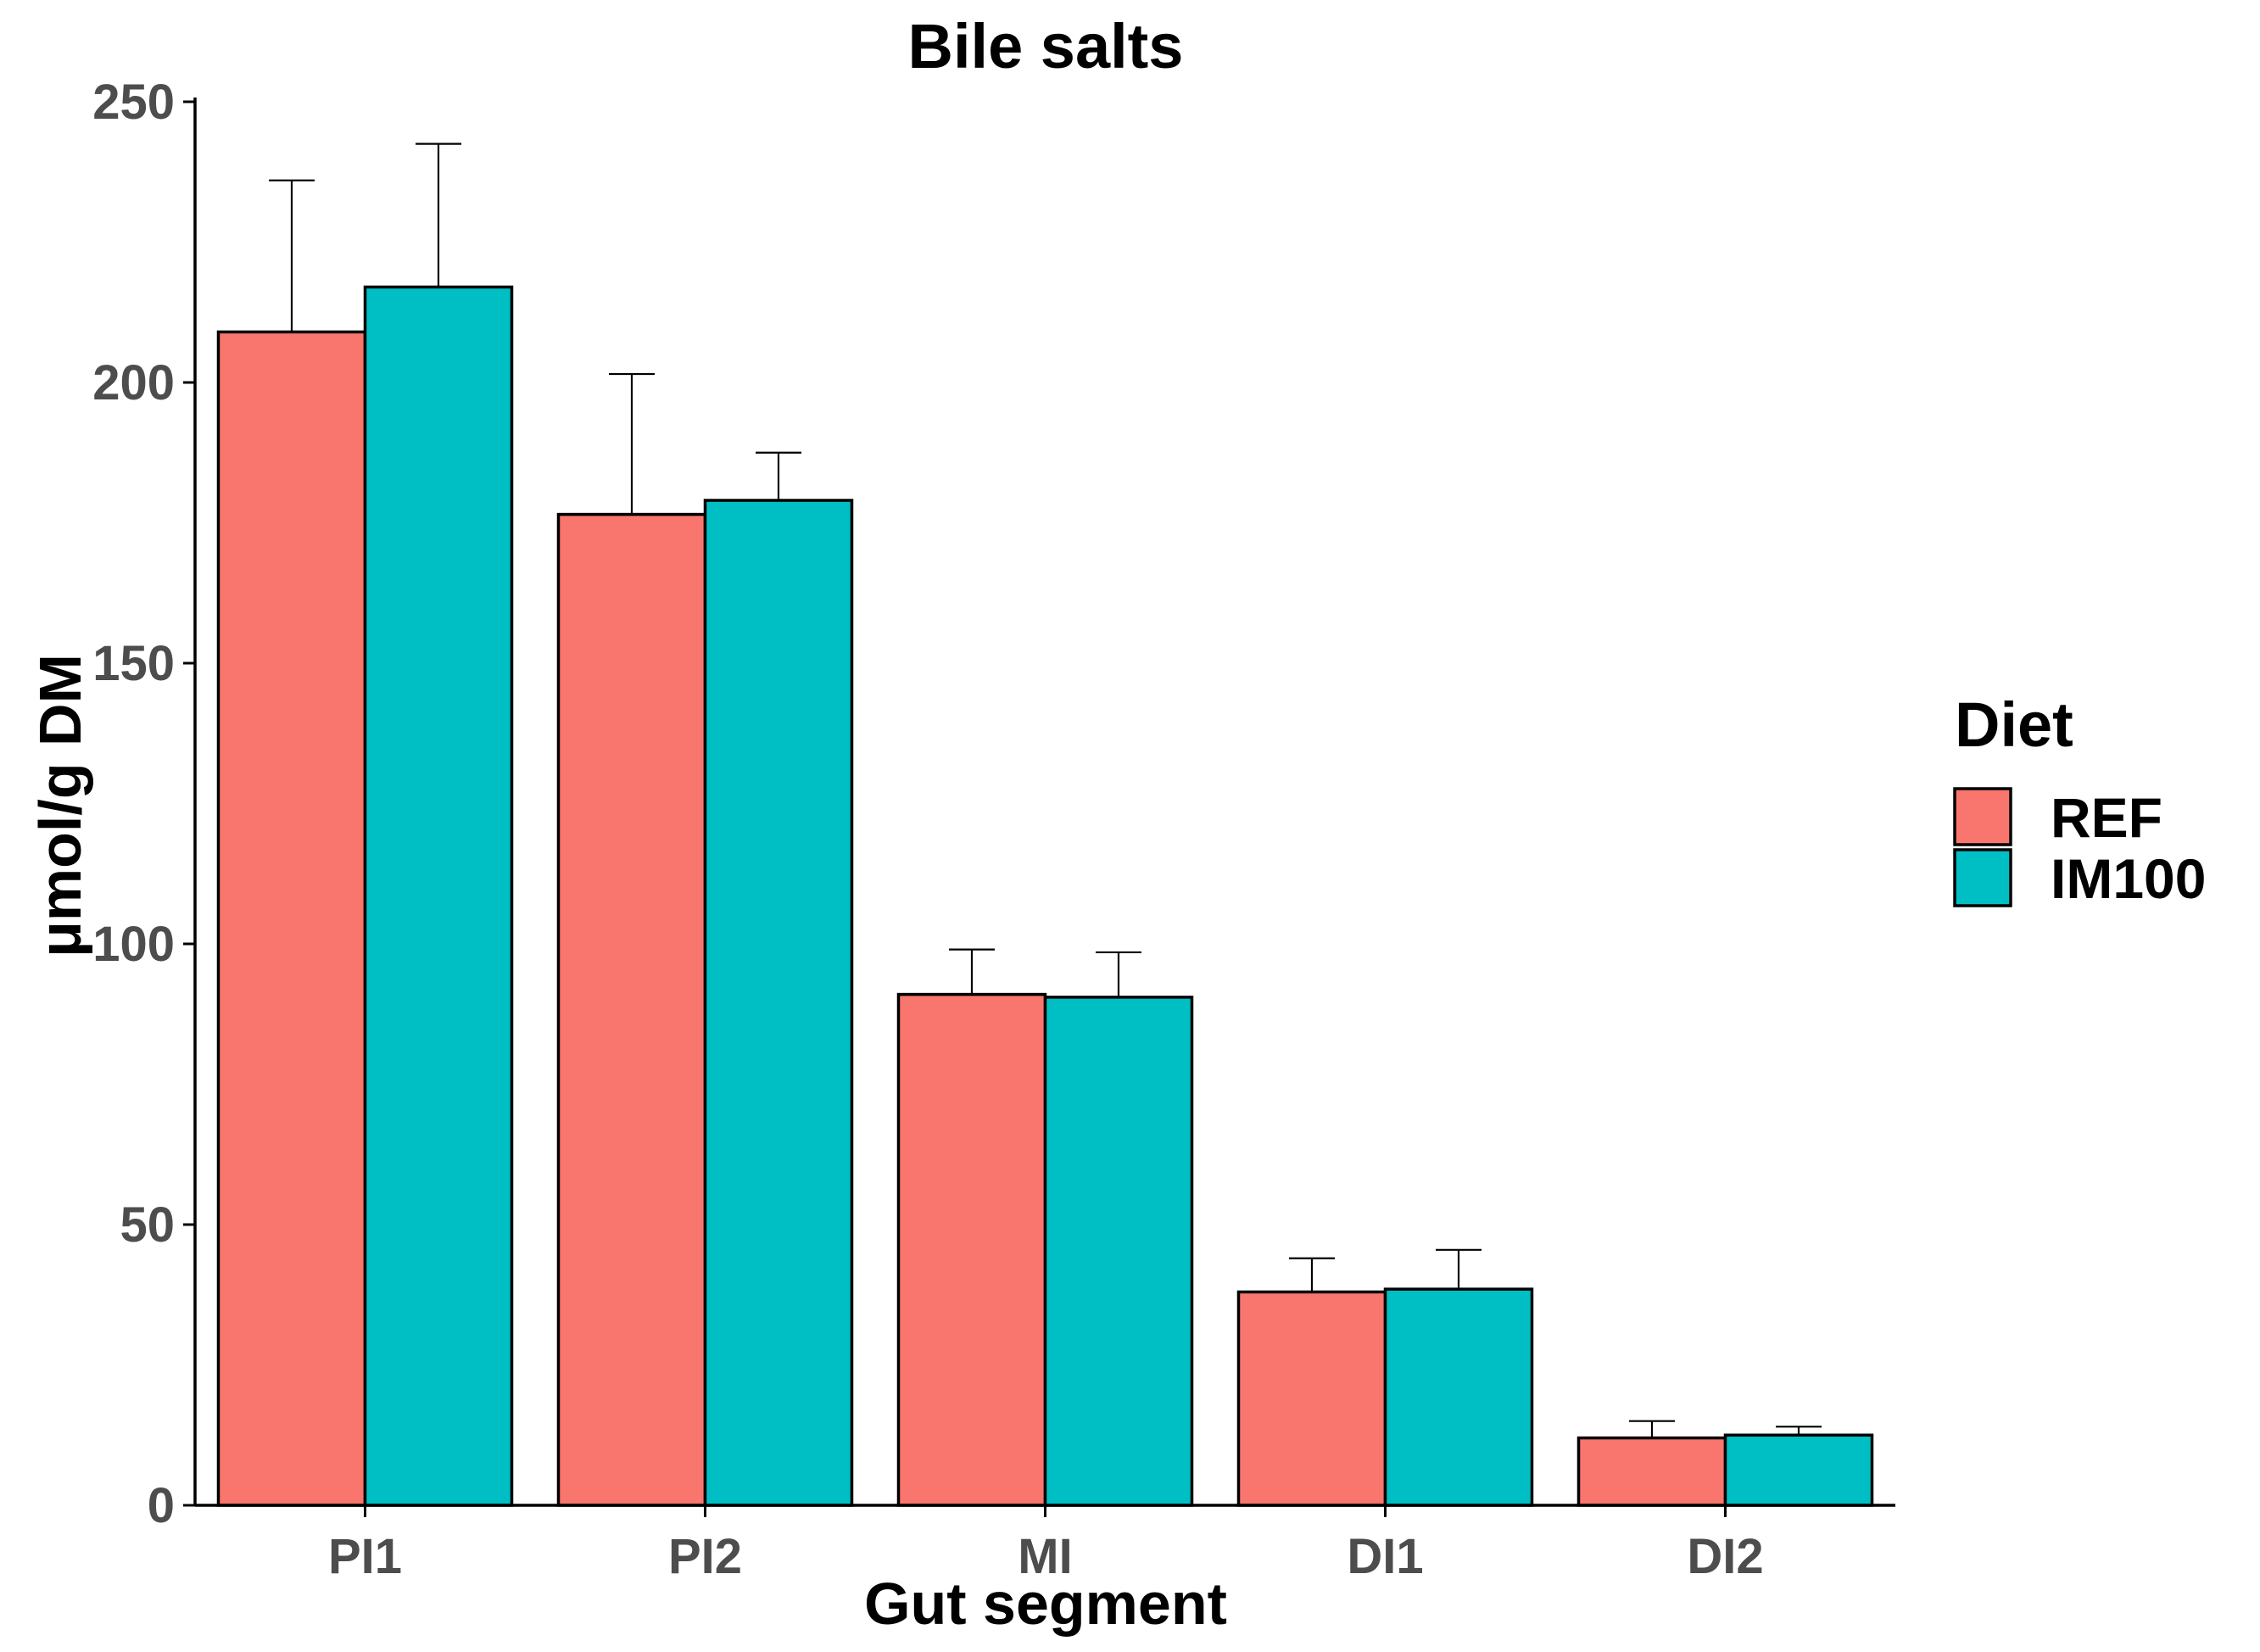 Image resolution: width=2260 pixels, height=1652 pixels. Describe the element at coordinates (161, 1505) in the screenshot. I see `y-tick-label-0: 0` at that location.